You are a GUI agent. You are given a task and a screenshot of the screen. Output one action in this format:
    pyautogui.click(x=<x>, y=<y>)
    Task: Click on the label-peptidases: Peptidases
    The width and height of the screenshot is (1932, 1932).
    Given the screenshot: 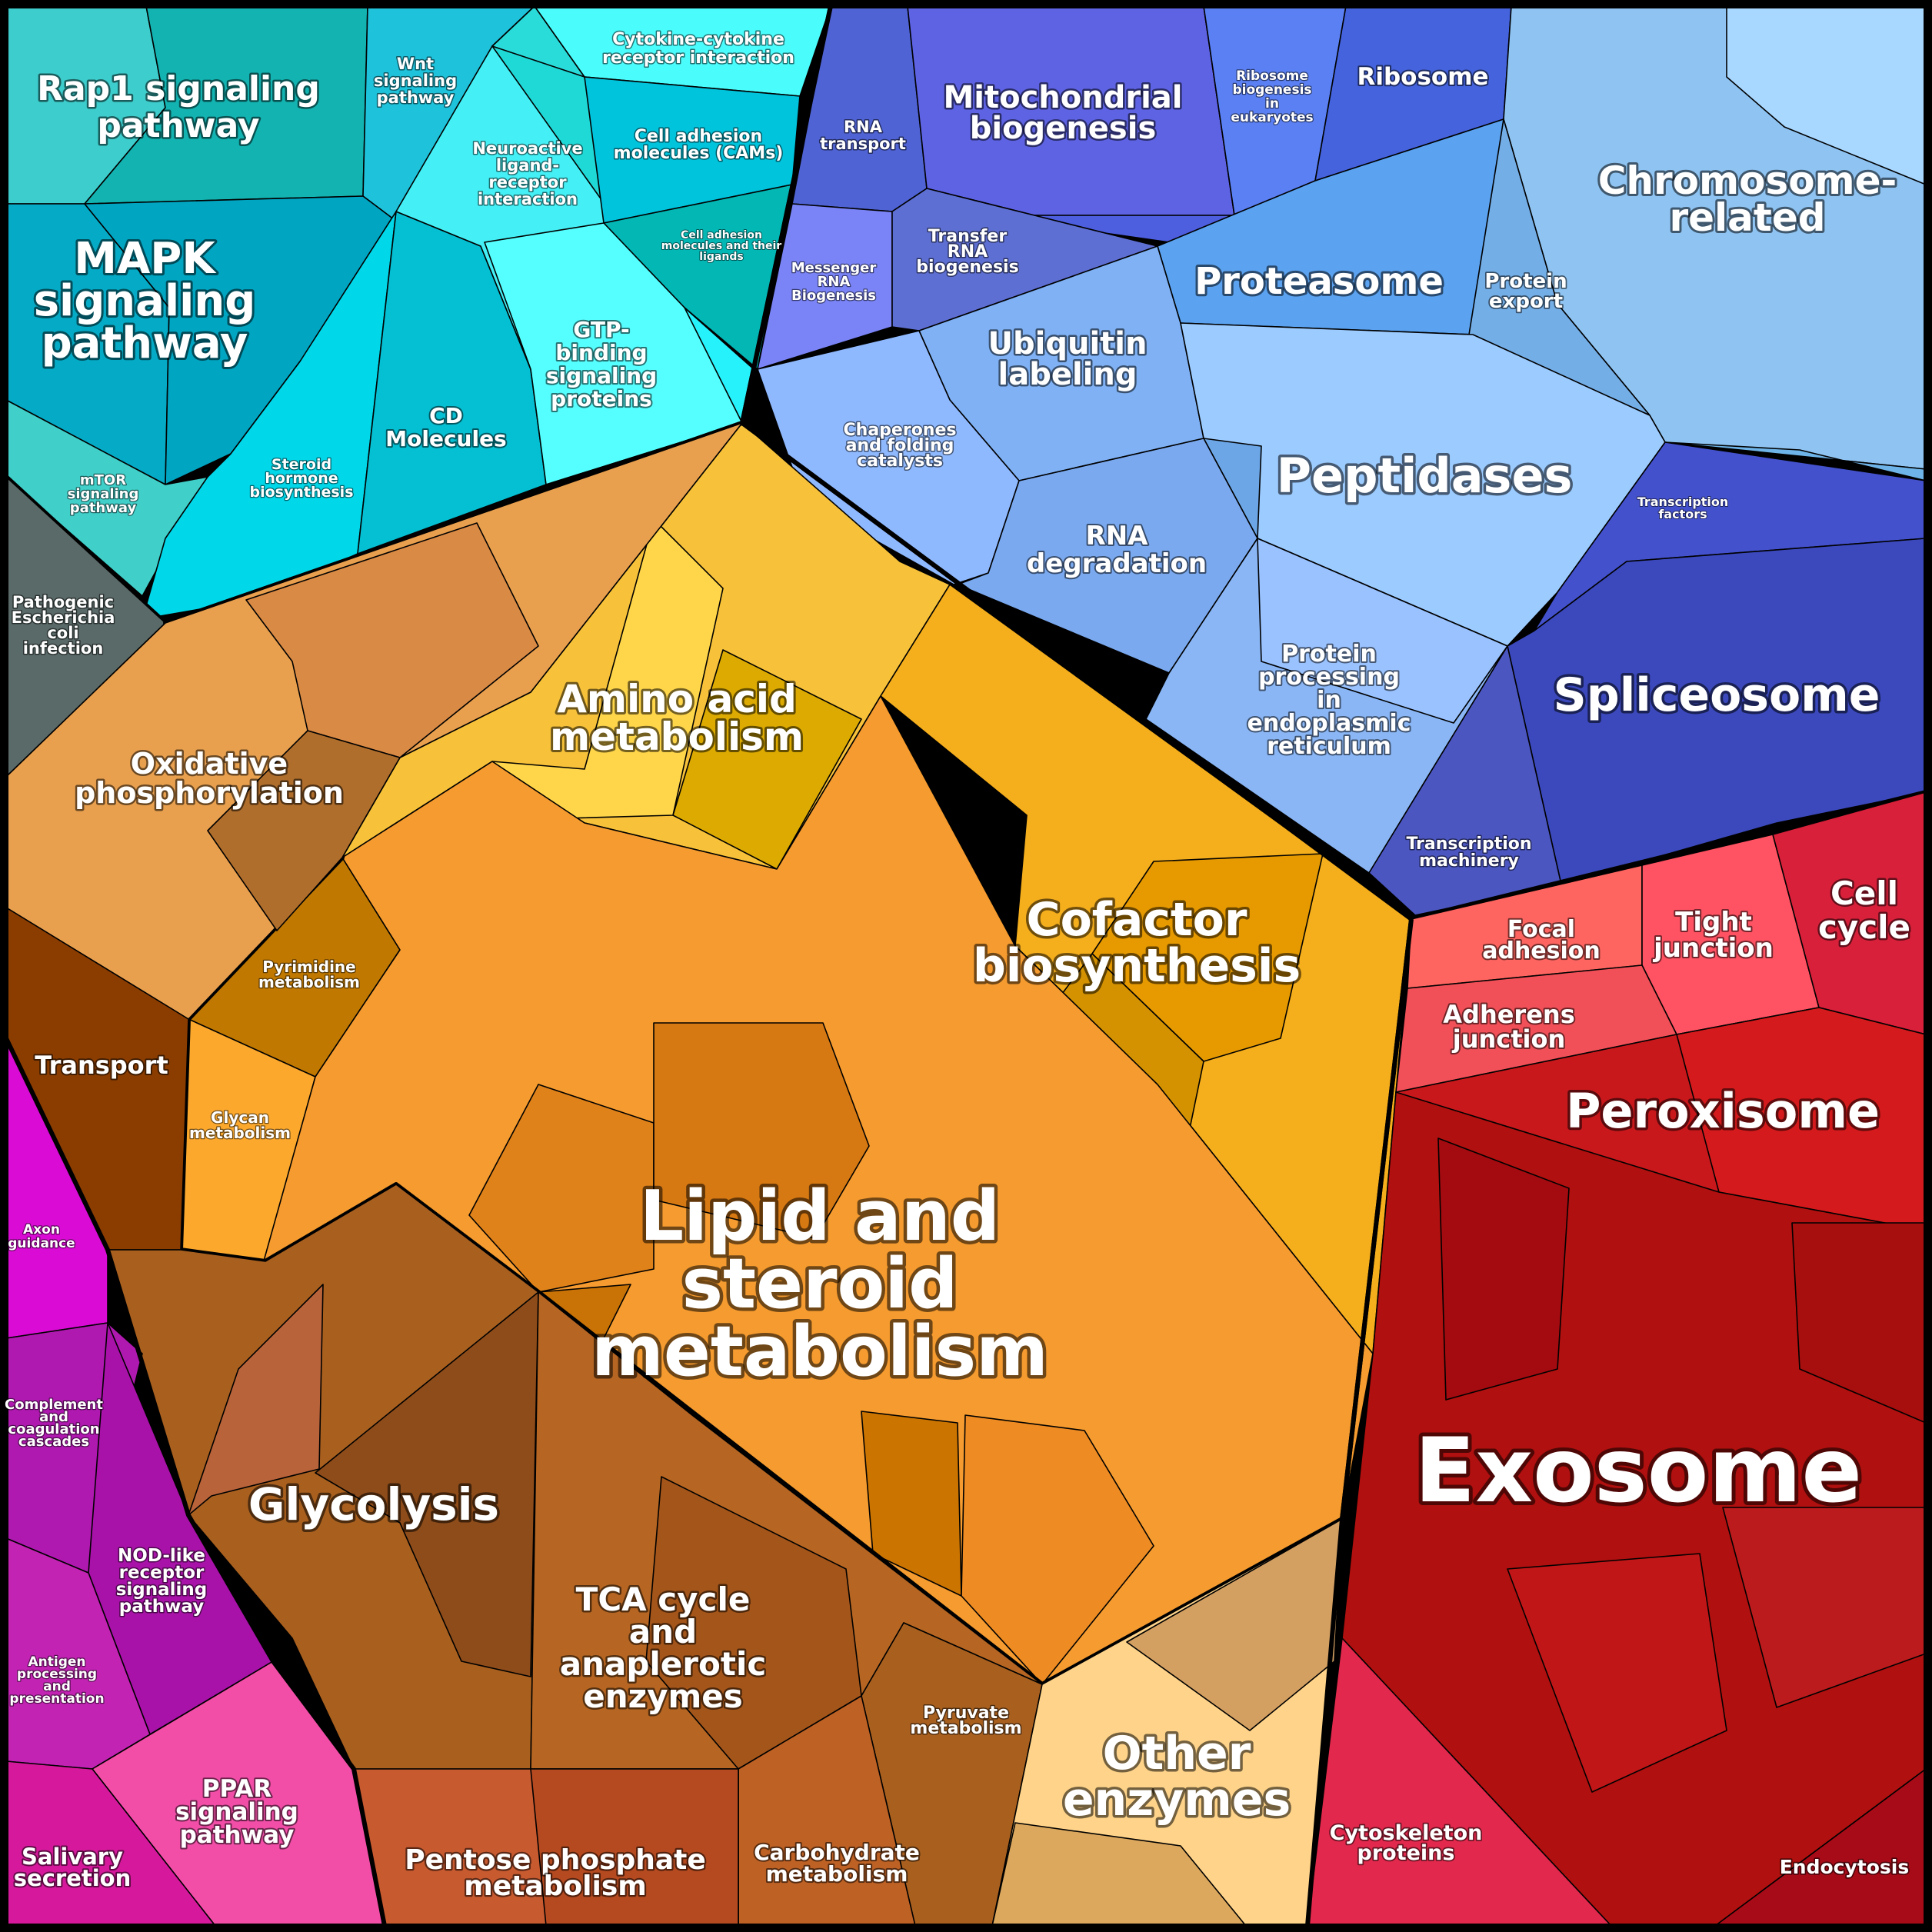 What is the action you would take?
    pyautogui.click(x=1425, y=476)
    